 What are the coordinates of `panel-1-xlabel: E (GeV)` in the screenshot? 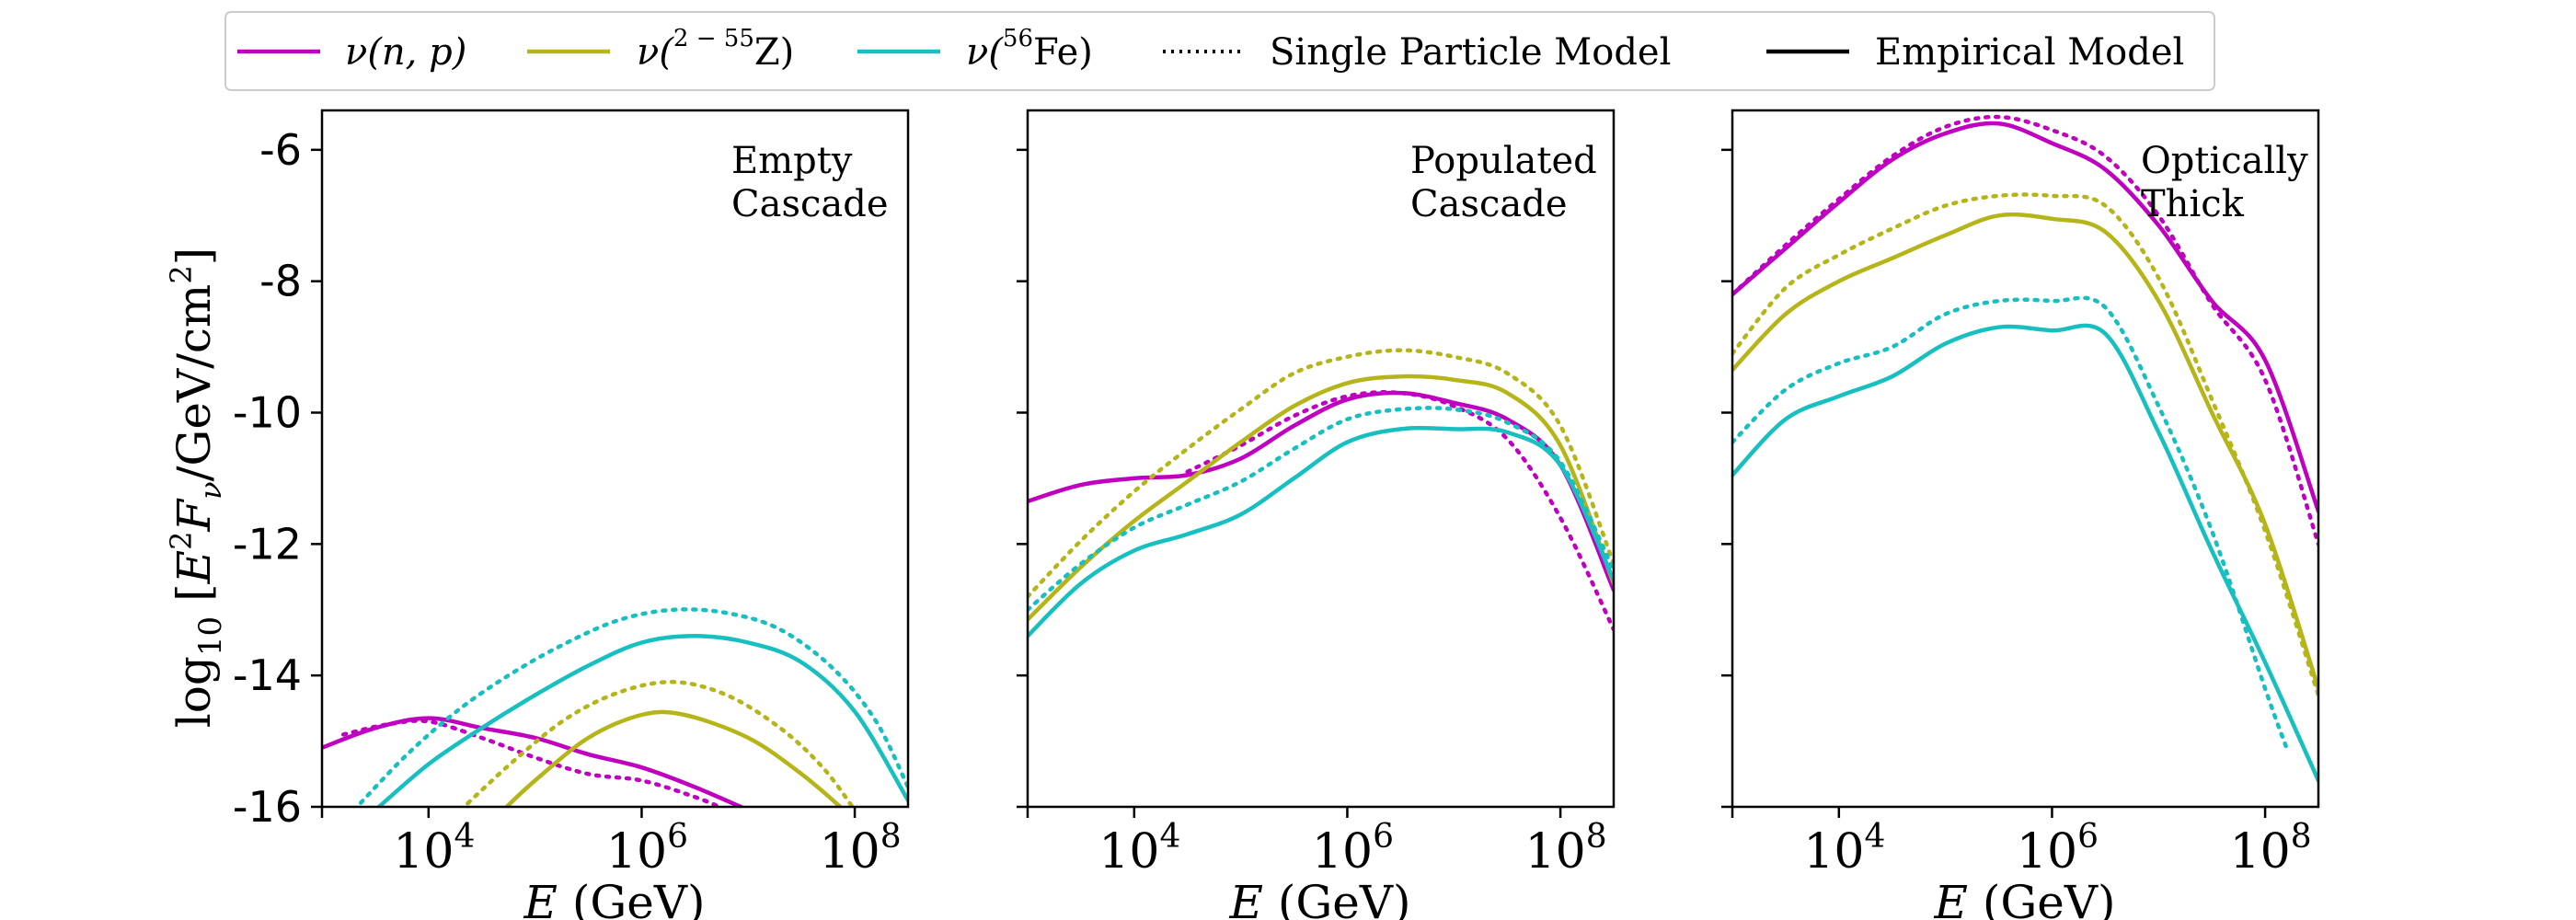 It's located at (614, 898).